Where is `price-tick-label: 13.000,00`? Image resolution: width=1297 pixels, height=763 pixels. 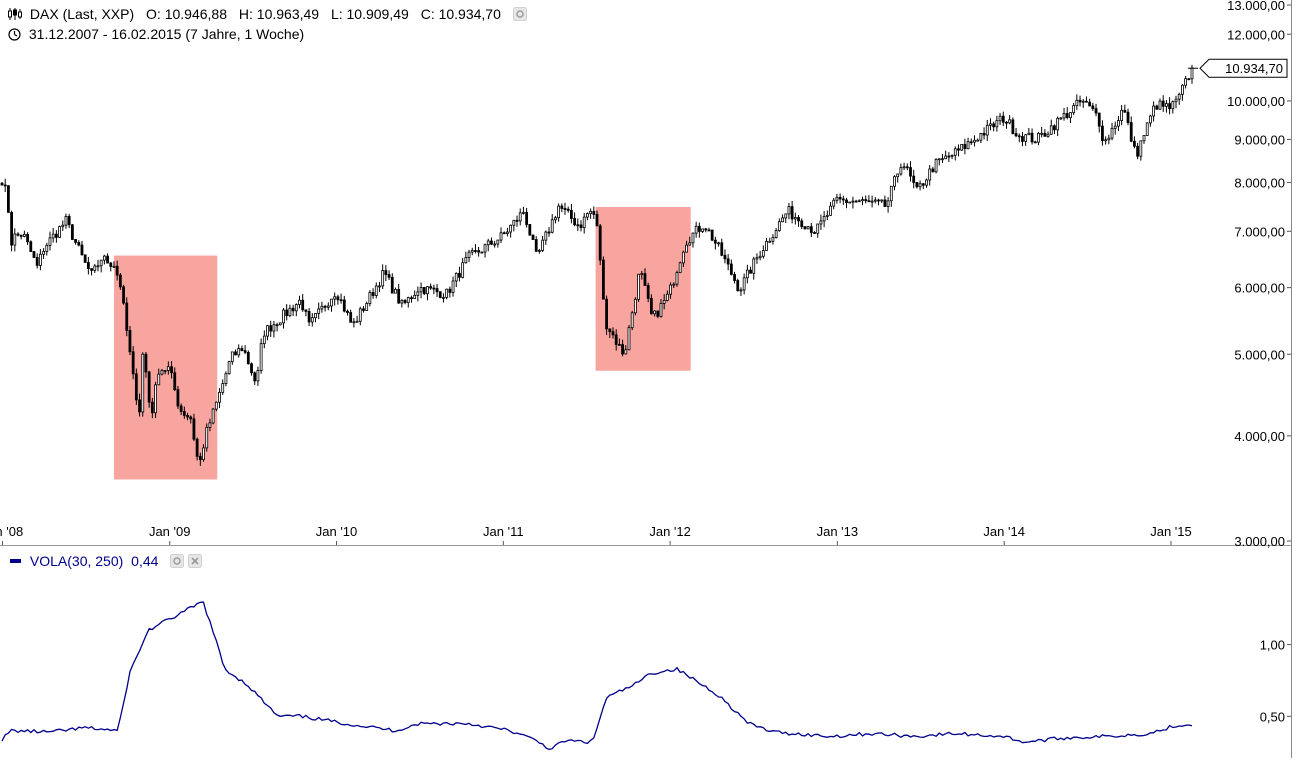 price-tick-label: 13.000,00 is located at coordinates (1256, 6).